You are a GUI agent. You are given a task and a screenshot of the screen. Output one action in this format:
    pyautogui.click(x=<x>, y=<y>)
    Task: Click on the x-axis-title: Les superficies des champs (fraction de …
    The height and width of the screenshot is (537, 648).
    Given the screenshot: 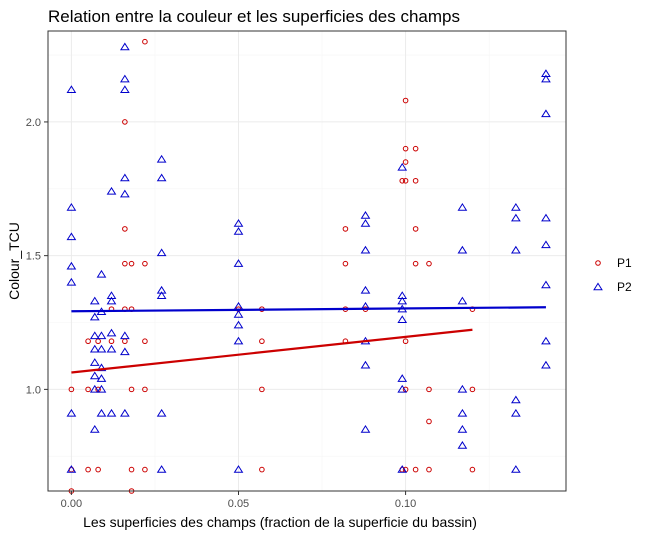 What is the action you would take?
    pyautogui.click(x=280, y=522)
    